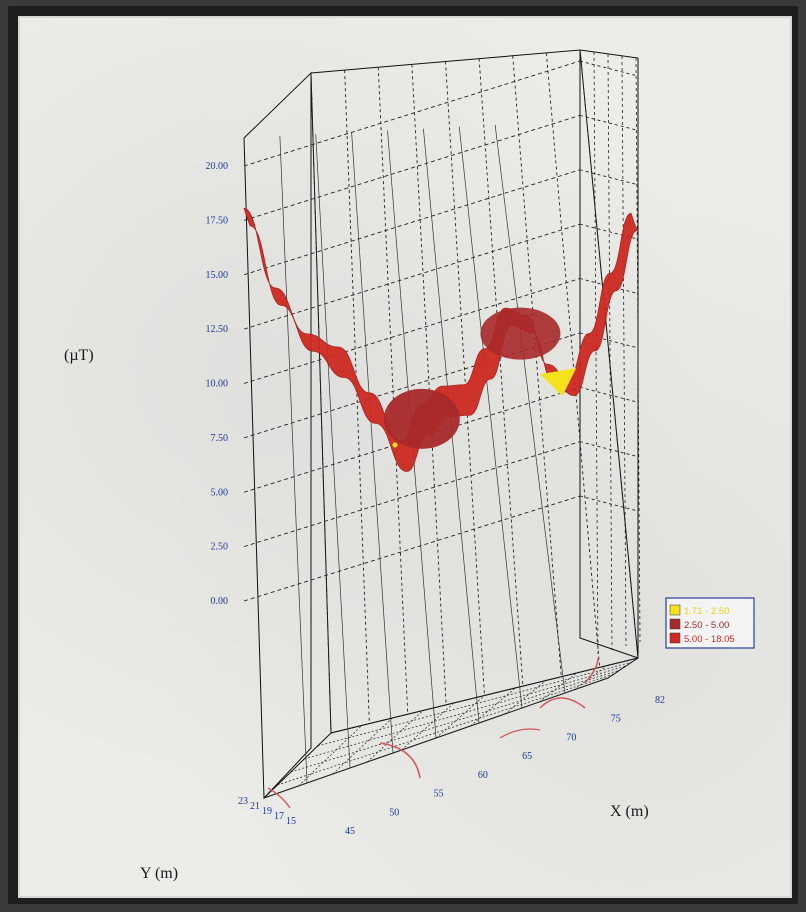 The image size is (806, 912). What do you see at coordinates (243, 801) in the screenshot?
I see `depth-tick-label: 23` at bounding box center [243, 801].